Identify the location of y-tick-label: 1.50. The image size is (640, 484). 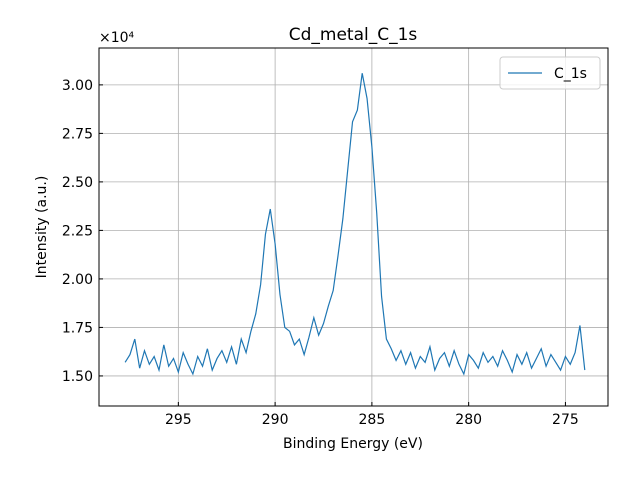
(77, 377).